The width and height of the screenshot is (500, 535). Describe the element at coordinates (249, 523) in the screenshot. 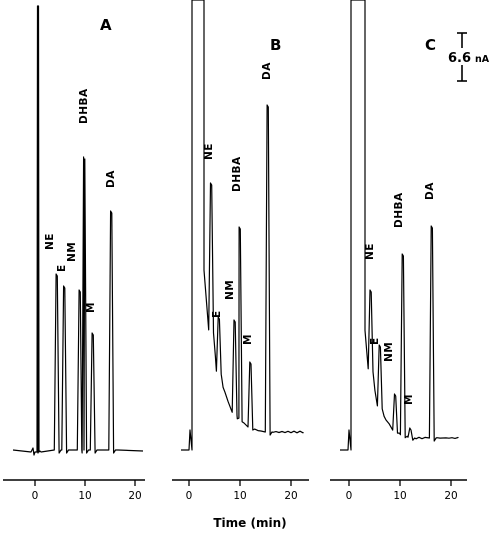

I see `x-axis-title: Time (min)` at that location.